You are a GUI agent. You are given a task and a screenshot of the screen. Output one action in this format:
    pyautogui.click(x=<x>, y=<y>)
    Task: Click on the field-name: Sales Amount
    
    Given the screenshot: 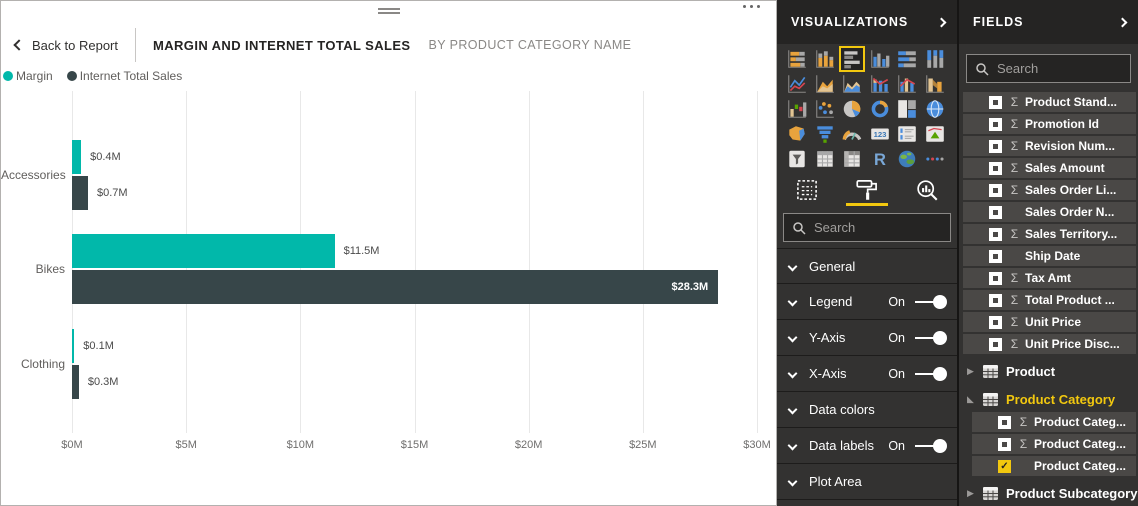 What is the action you would take?
    pyautogui.click(x=1065, y=168)
    